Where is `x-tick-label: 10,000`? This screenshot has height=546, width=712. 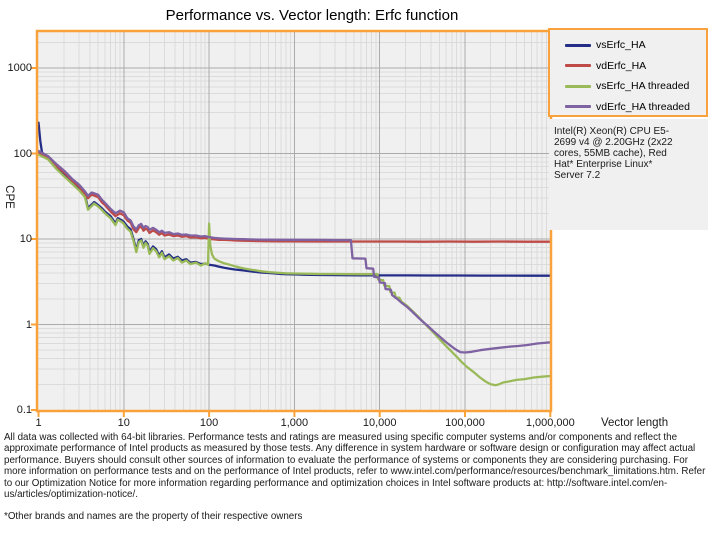
x-tick-label: 10,000 is located at coordinates (379, 423).